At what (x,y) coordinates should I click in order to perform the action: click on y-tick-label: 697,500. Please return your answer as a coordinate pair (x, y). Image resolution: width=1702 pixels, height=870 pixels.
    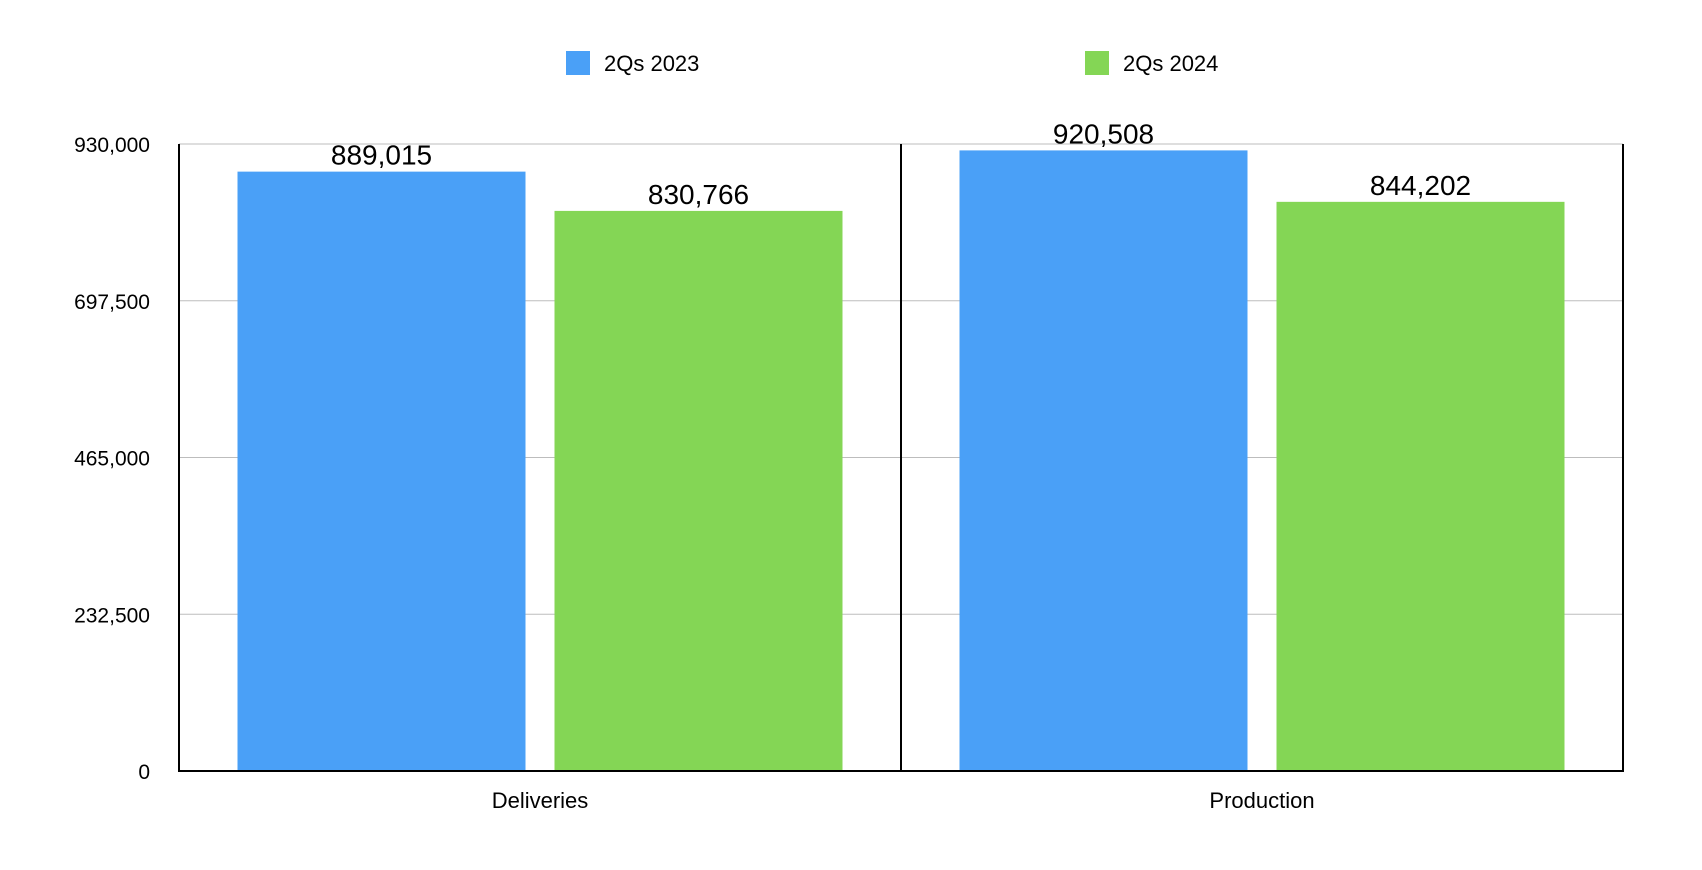
    Looking at the image, I should click on (112, 302).